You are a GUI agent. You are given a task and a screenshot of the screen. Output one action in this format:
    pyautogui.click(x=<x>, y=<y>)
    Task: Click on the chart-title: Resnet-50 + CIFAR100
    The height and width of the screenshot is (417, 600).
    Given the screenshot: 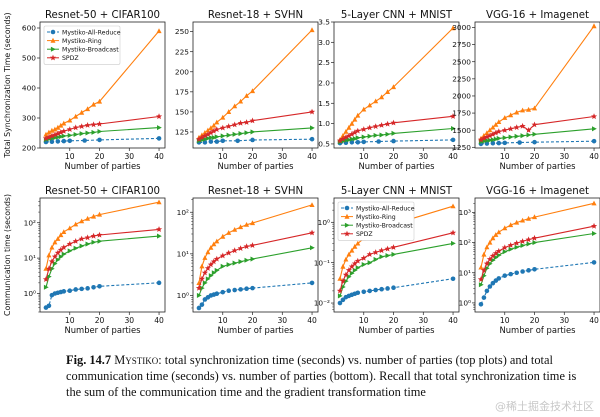 What is the action you would take?
    pyautogui.click(x=102, y=15)
    